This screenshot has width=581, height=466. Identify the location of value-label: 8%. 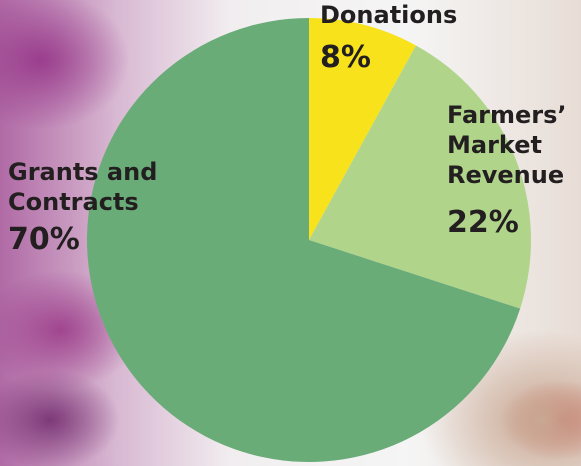
(345, 57).